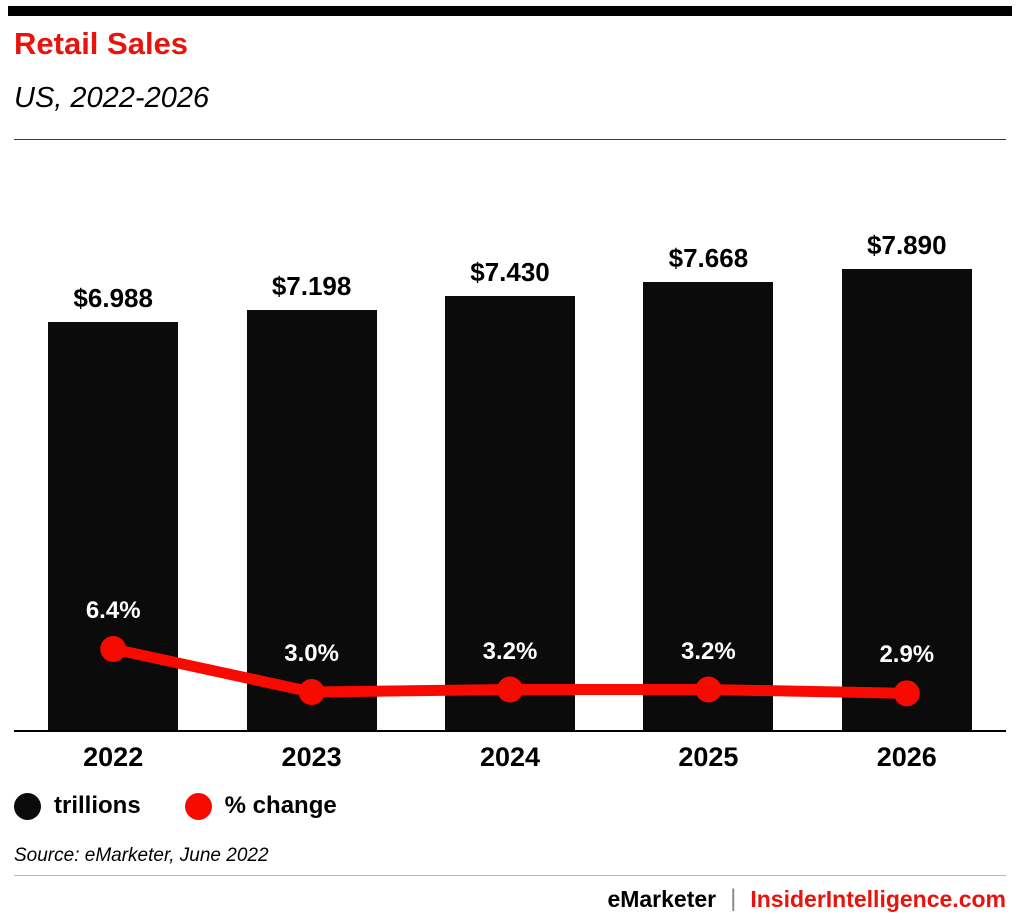 The height and width of the screenshot is (920, 1020). Describe the element at coordinates (662, 898) in the screenshot. I see `footer-brand: eMarketer` at that location.